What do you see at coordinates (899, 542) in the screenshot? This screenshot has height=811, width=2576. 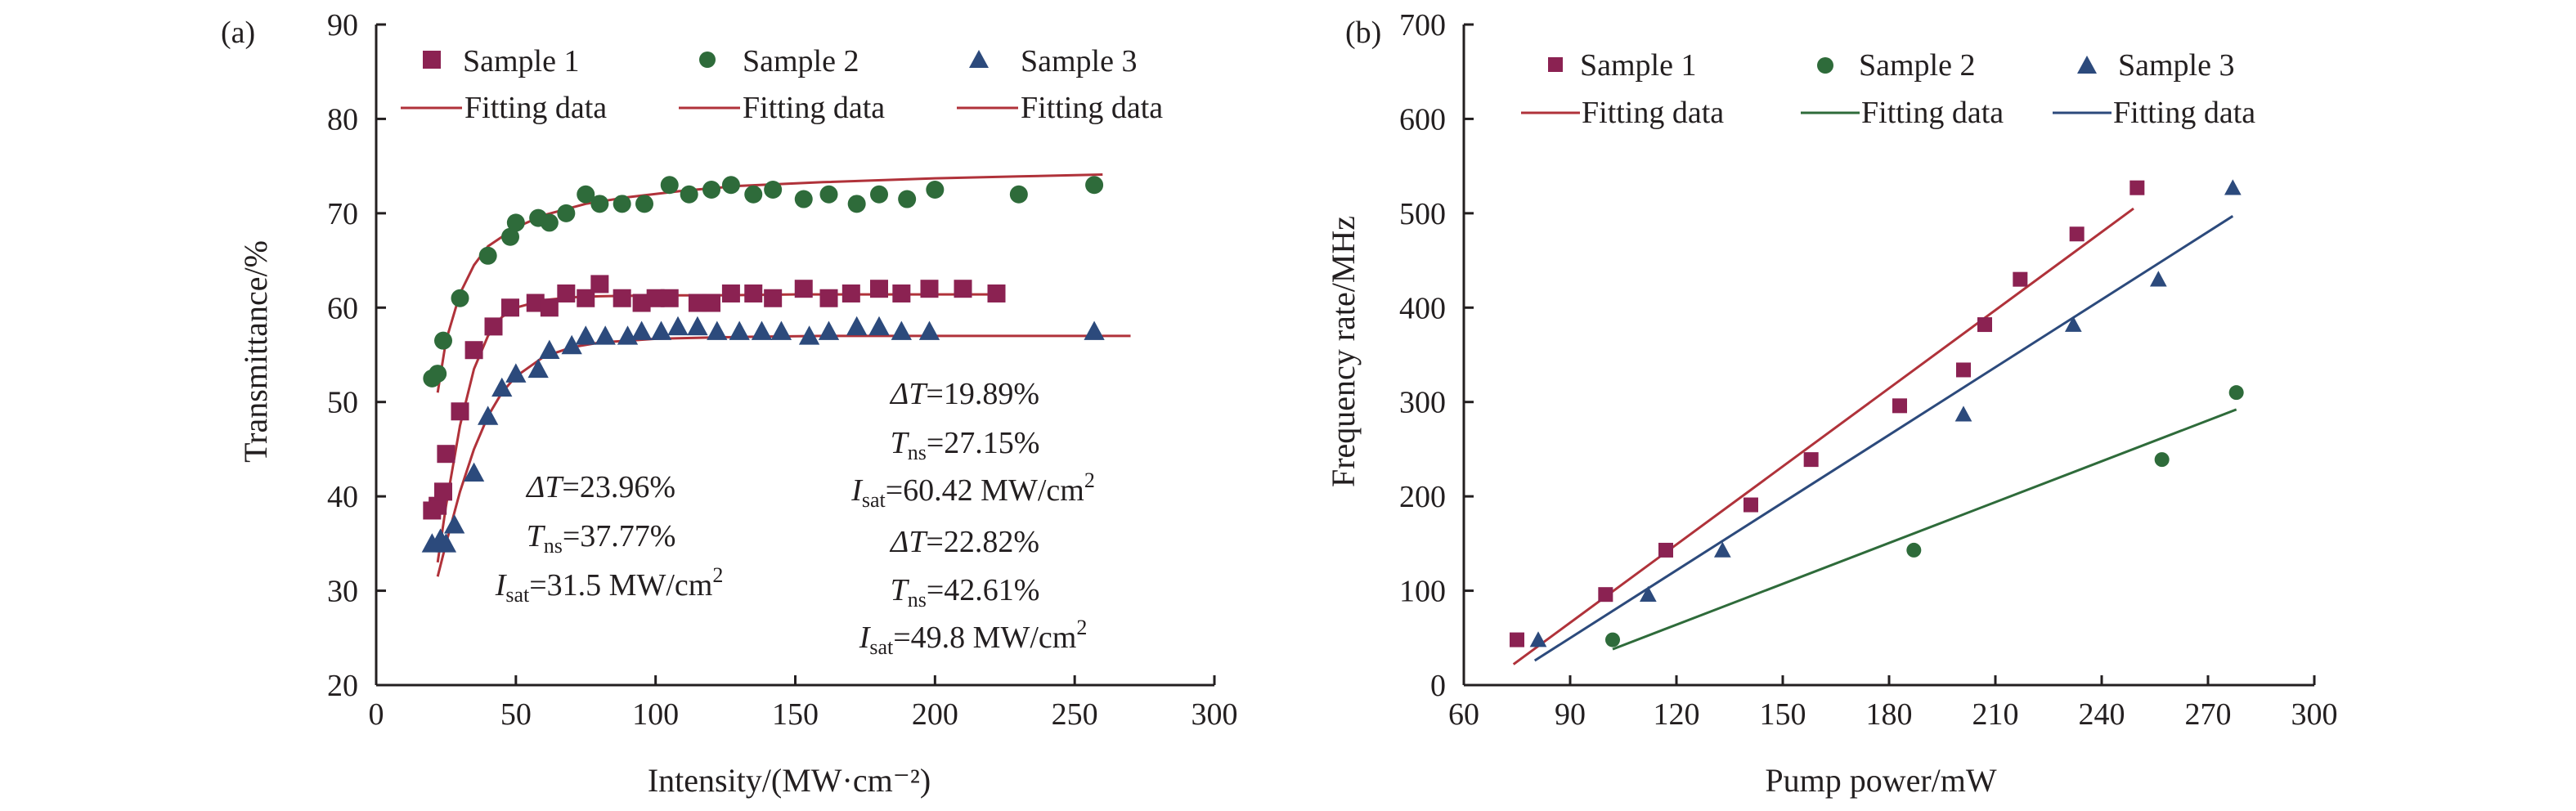 I see `annotation-3-delta-t-symbol: Δ` at bounding box center [899, 542].